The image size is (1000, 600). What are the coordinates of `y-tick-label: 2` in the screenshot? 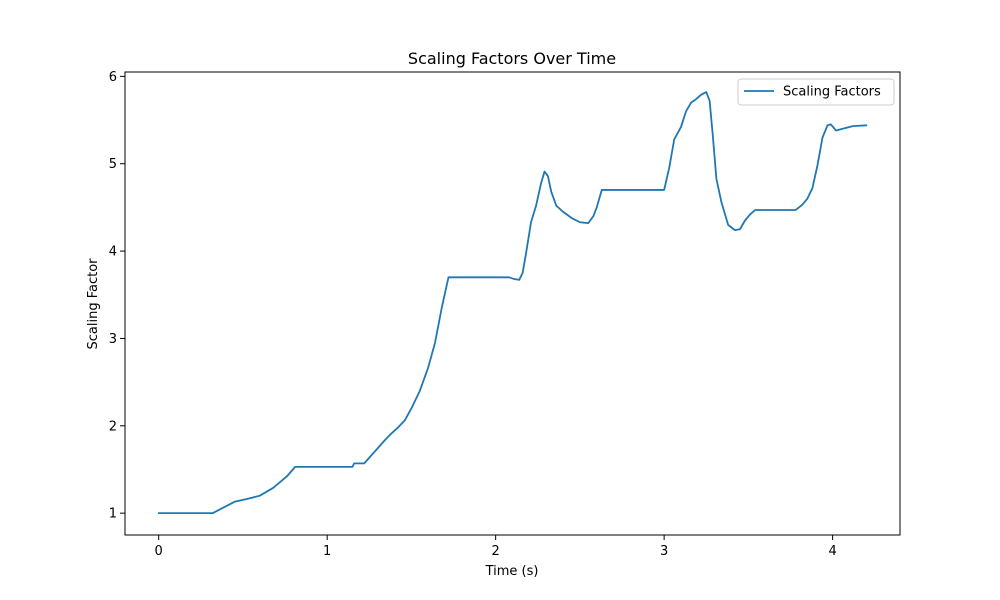 It's located at (113, 426).